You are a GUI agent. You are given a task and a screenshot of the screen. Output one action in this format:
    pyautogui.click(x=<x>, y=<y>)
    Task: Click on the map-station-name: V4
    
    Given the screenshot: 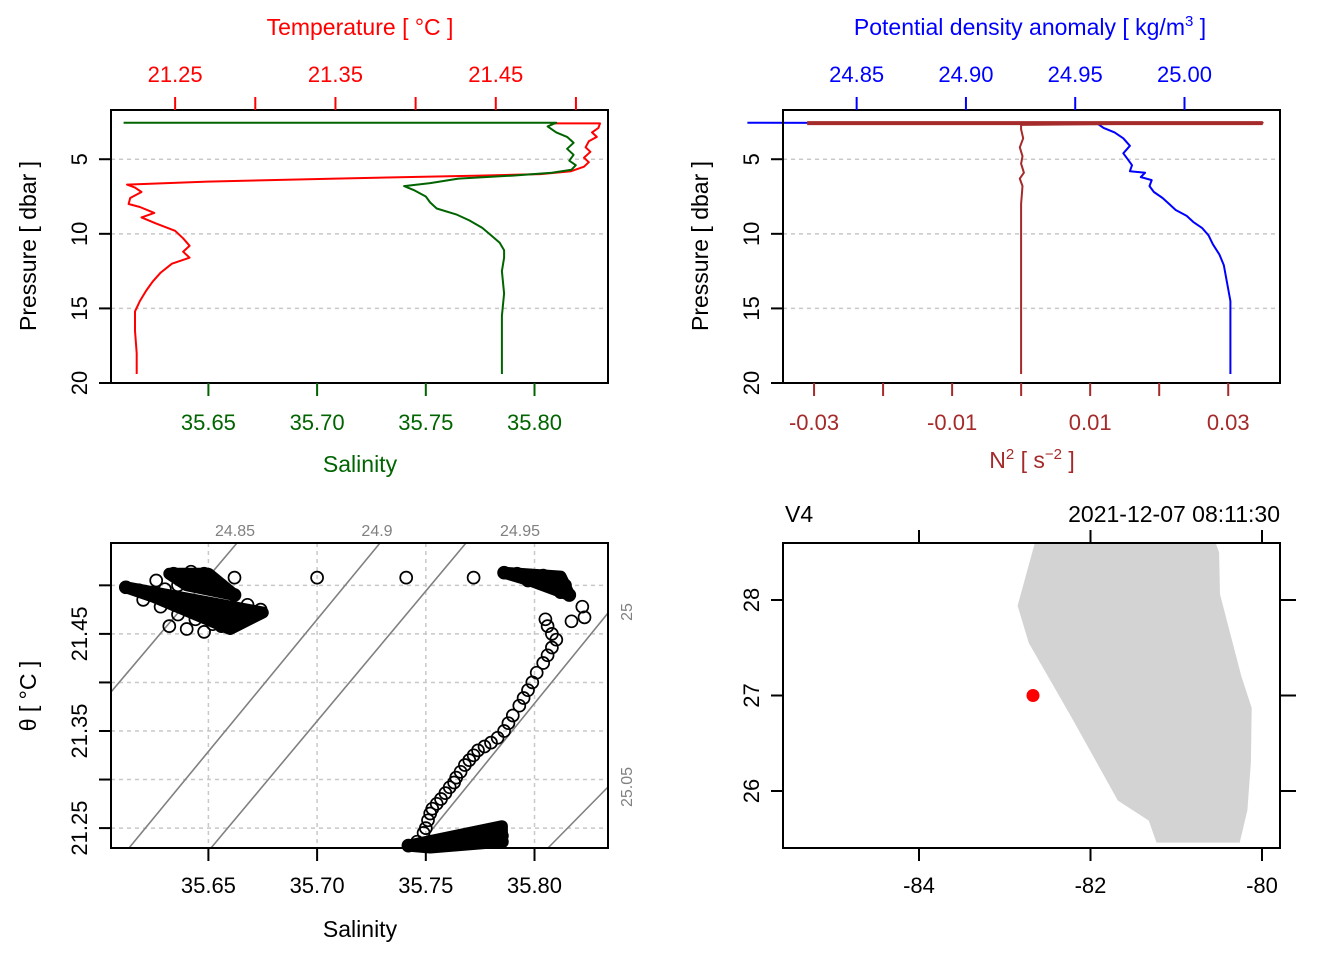 What is the action you would take?
    pyautogui.click(x=799, y=514)
    